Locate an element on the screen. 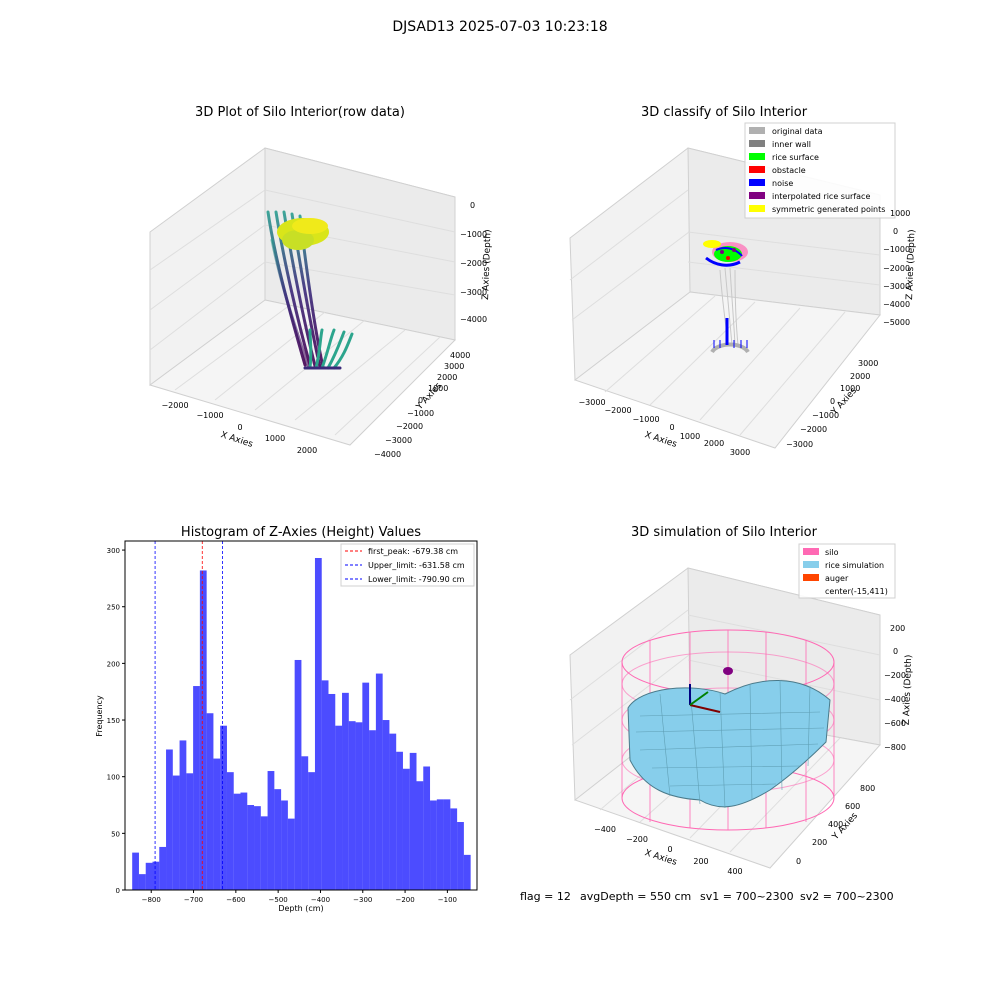  status-sv1: sv1 = 700~2300 is located at coordinates (747, 896).